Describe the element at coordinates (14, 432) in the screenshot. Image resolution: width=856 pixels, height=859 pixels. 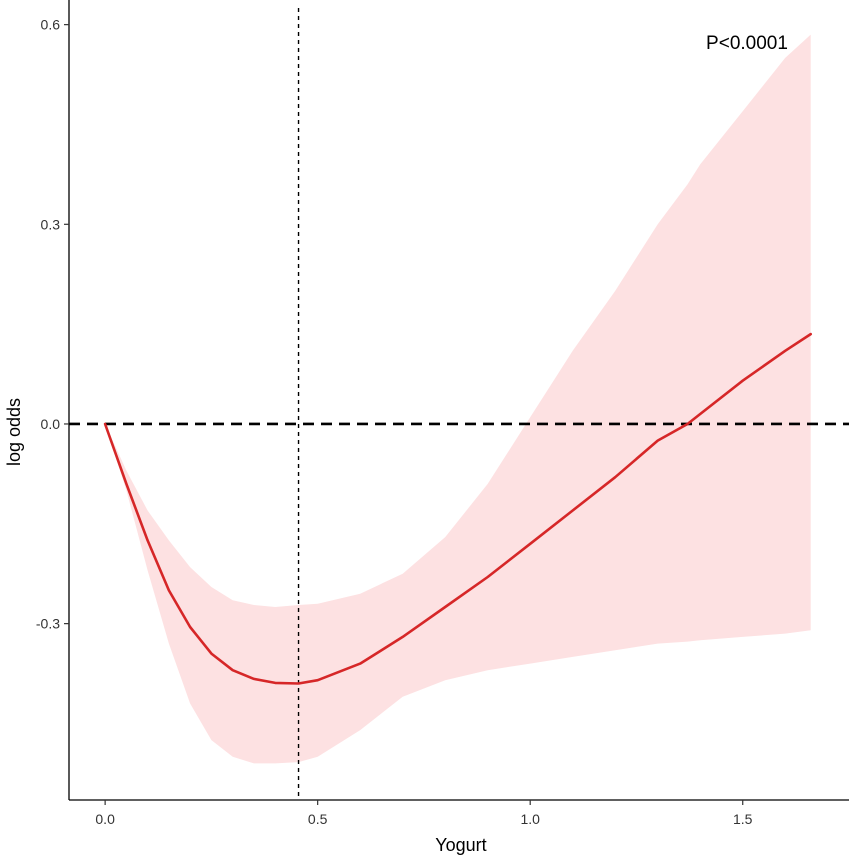
I see `y-axis-title: log odds` at that location.